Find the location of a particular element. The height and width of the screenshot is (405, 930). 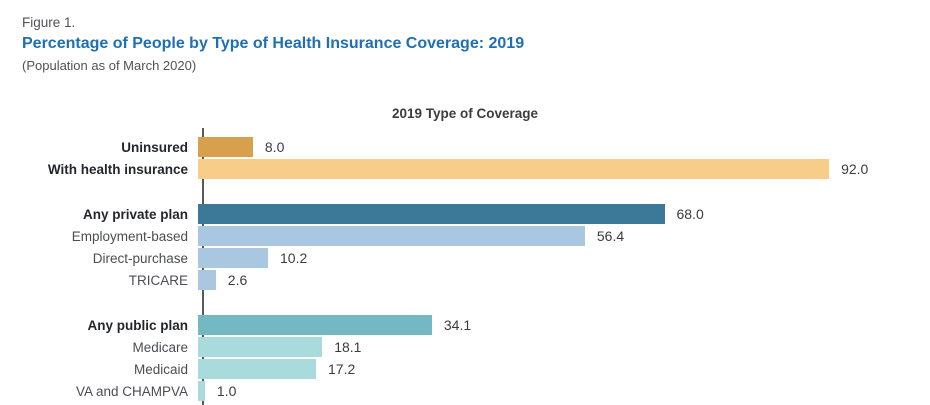

category-label: VA and CHAMPVA is located at coordinates (131, 391).